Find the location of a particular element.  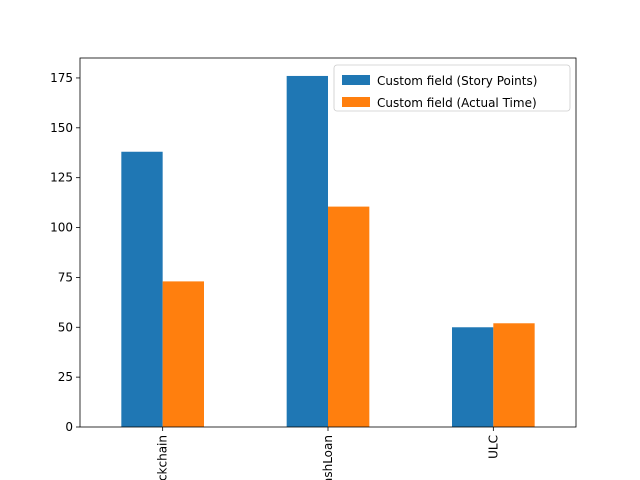

y-tick-label: 50 is located at coordinates (65, 327).